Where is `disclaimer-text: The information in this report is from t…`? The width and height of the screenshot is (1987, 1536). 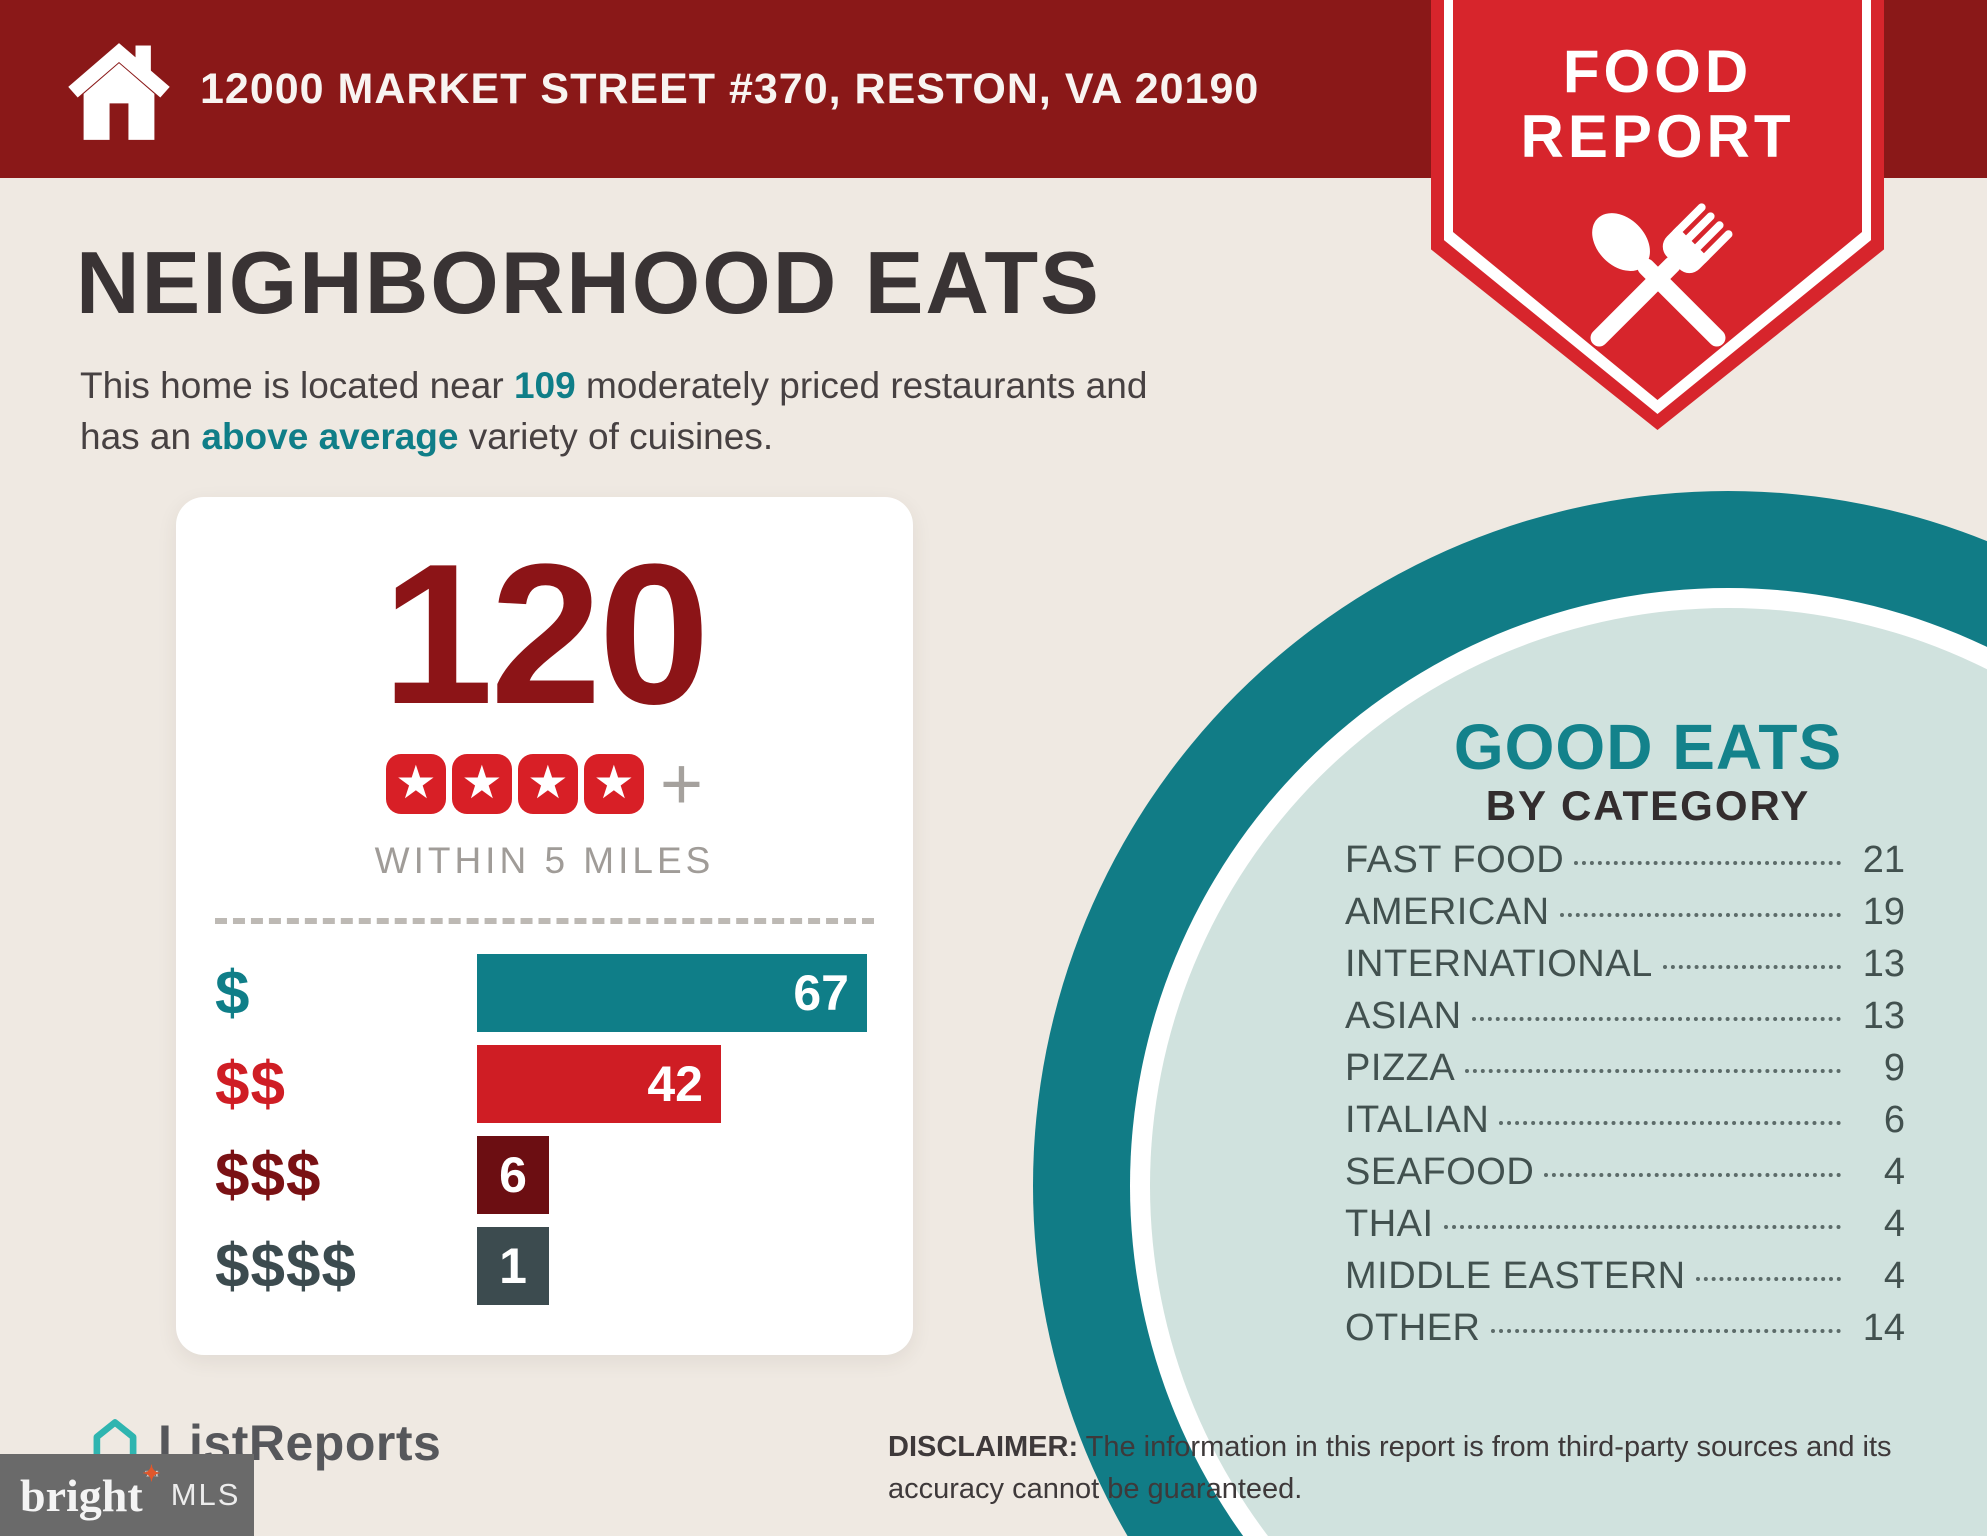 disclaimer-text: The information in this report is from t… is located at coordinates (1390, 1468).